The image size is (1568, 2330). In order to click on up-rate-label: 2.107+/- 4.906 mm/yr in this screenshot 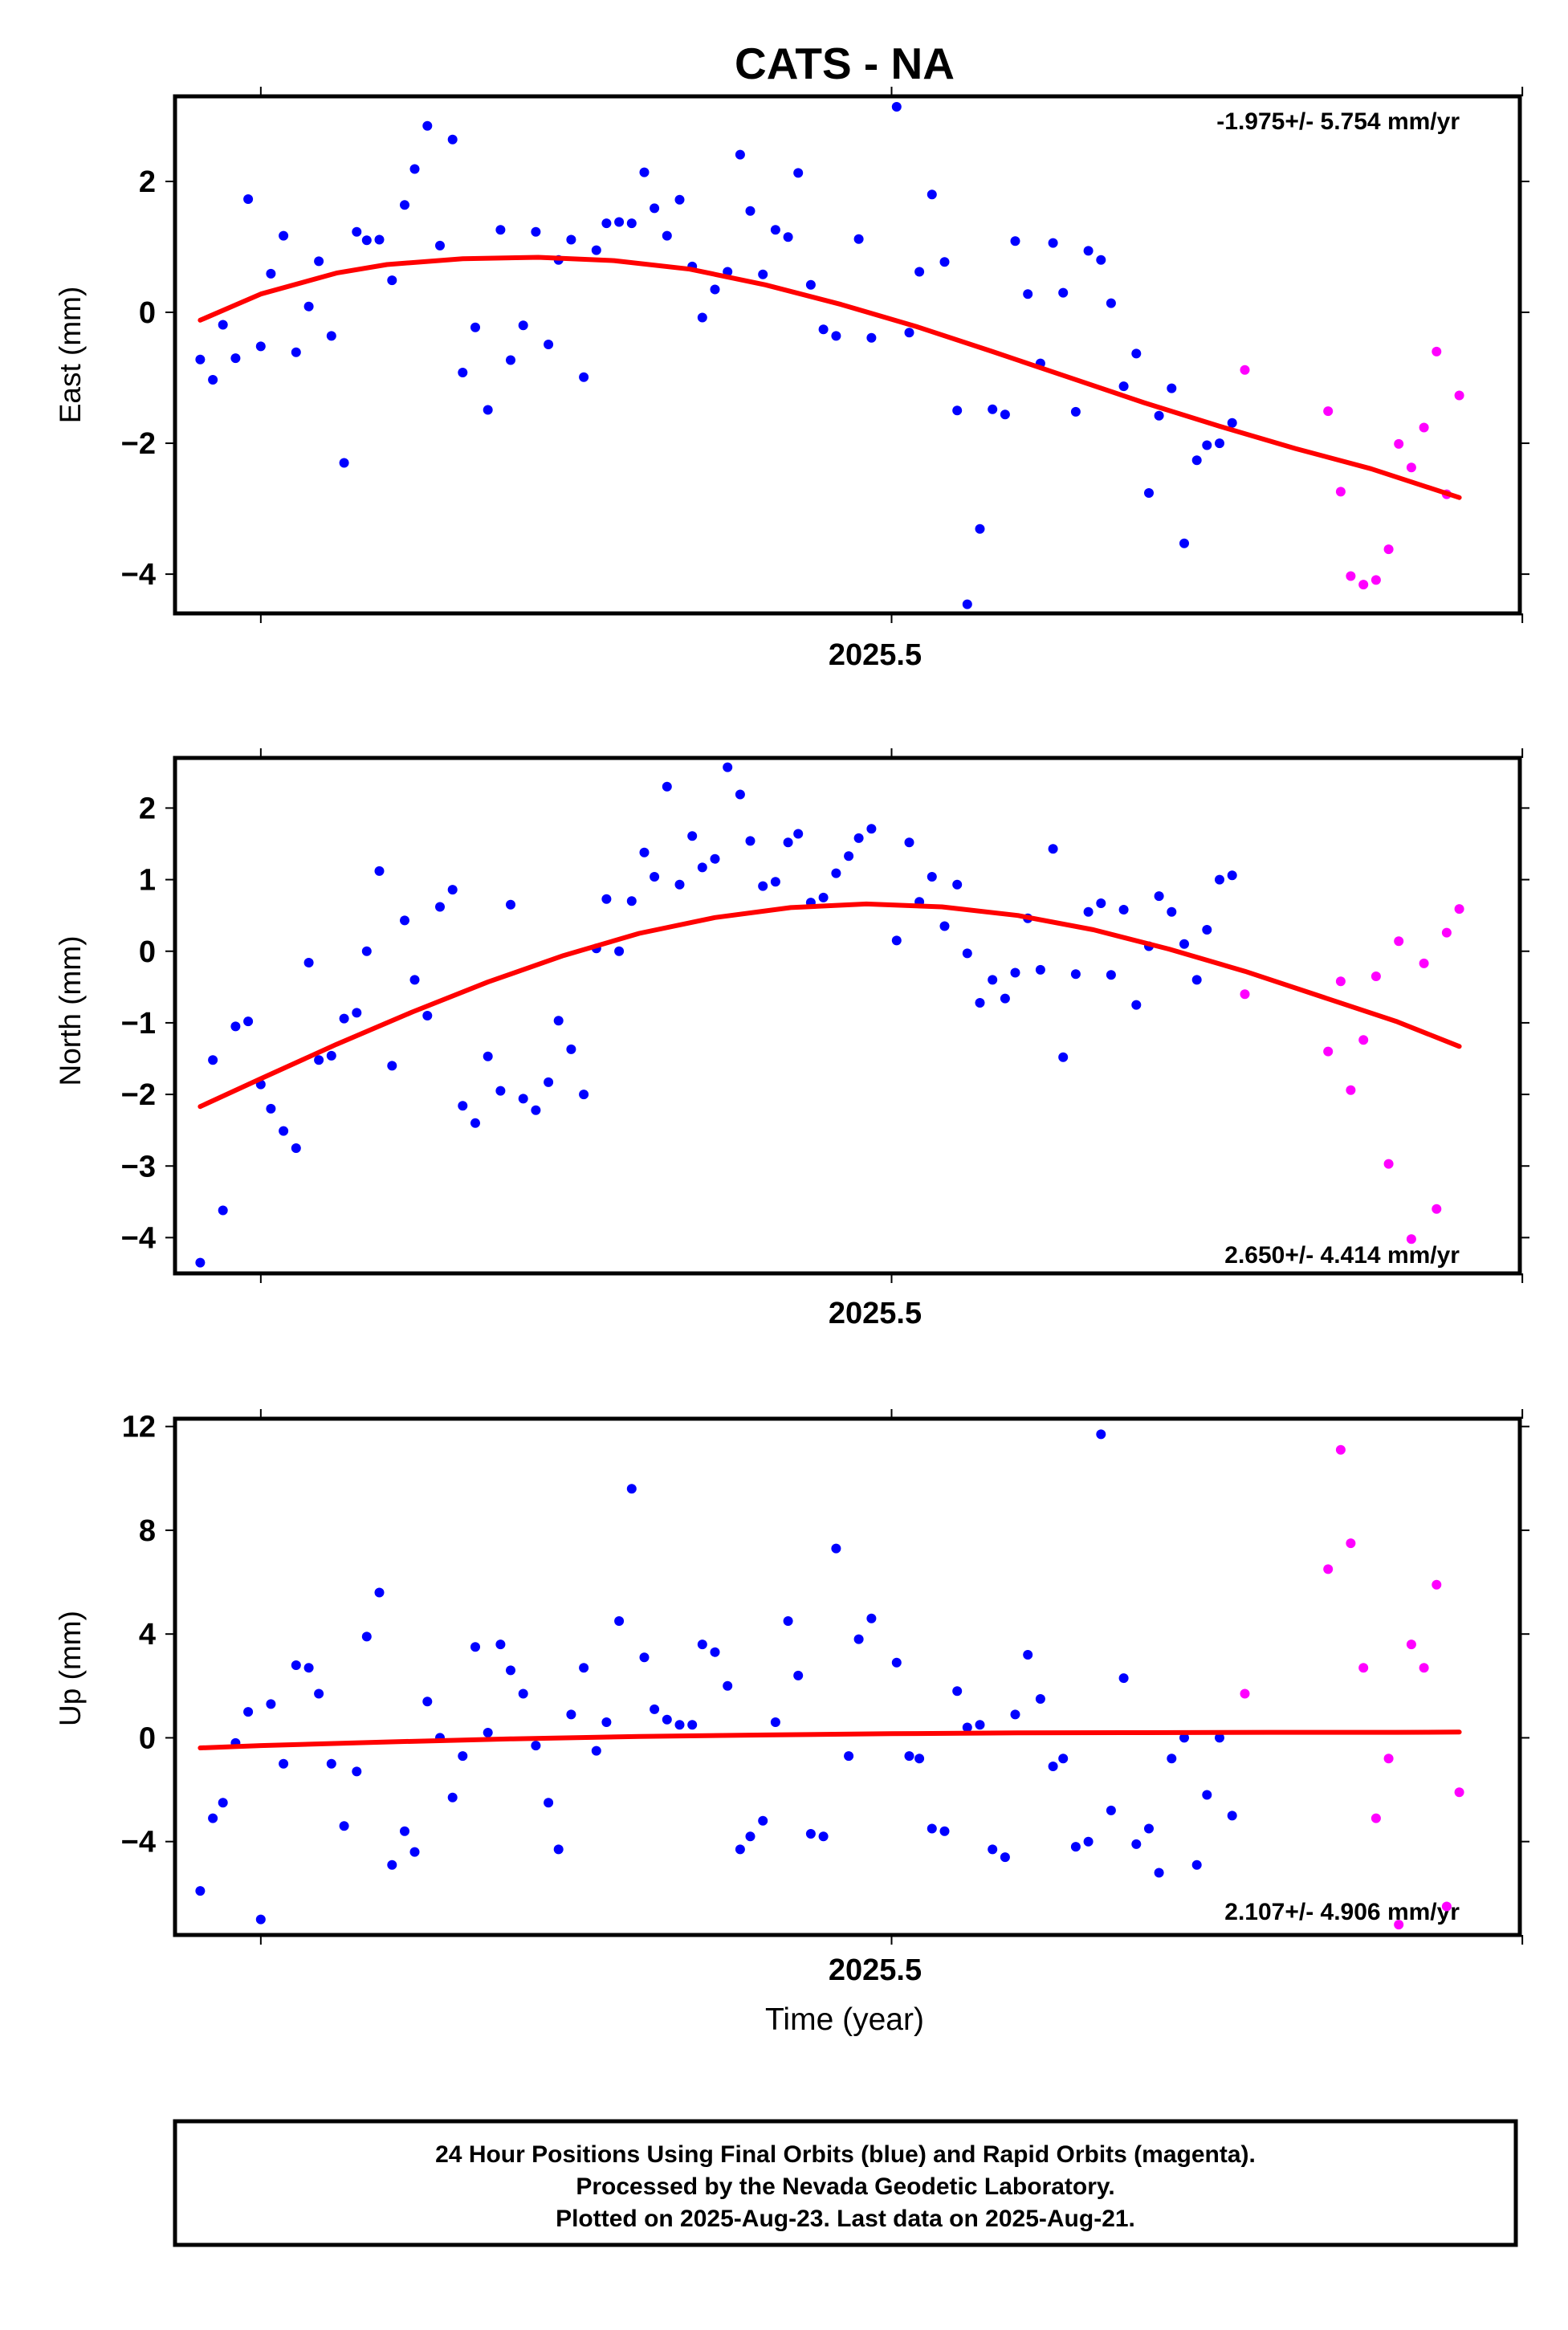, I will do `click(1342, 1912)`.